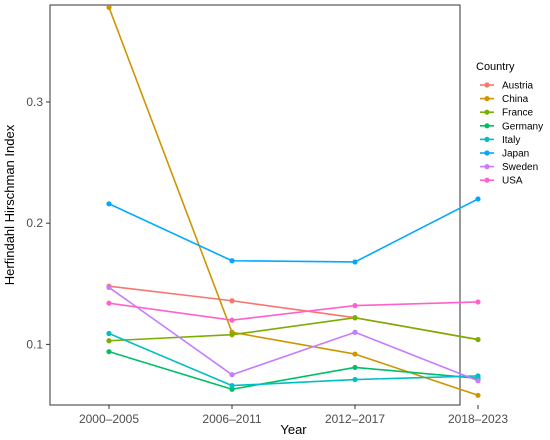 The width and height of the screenshot is (550, 440). I want to click on series-line-france, so click(293, 329).